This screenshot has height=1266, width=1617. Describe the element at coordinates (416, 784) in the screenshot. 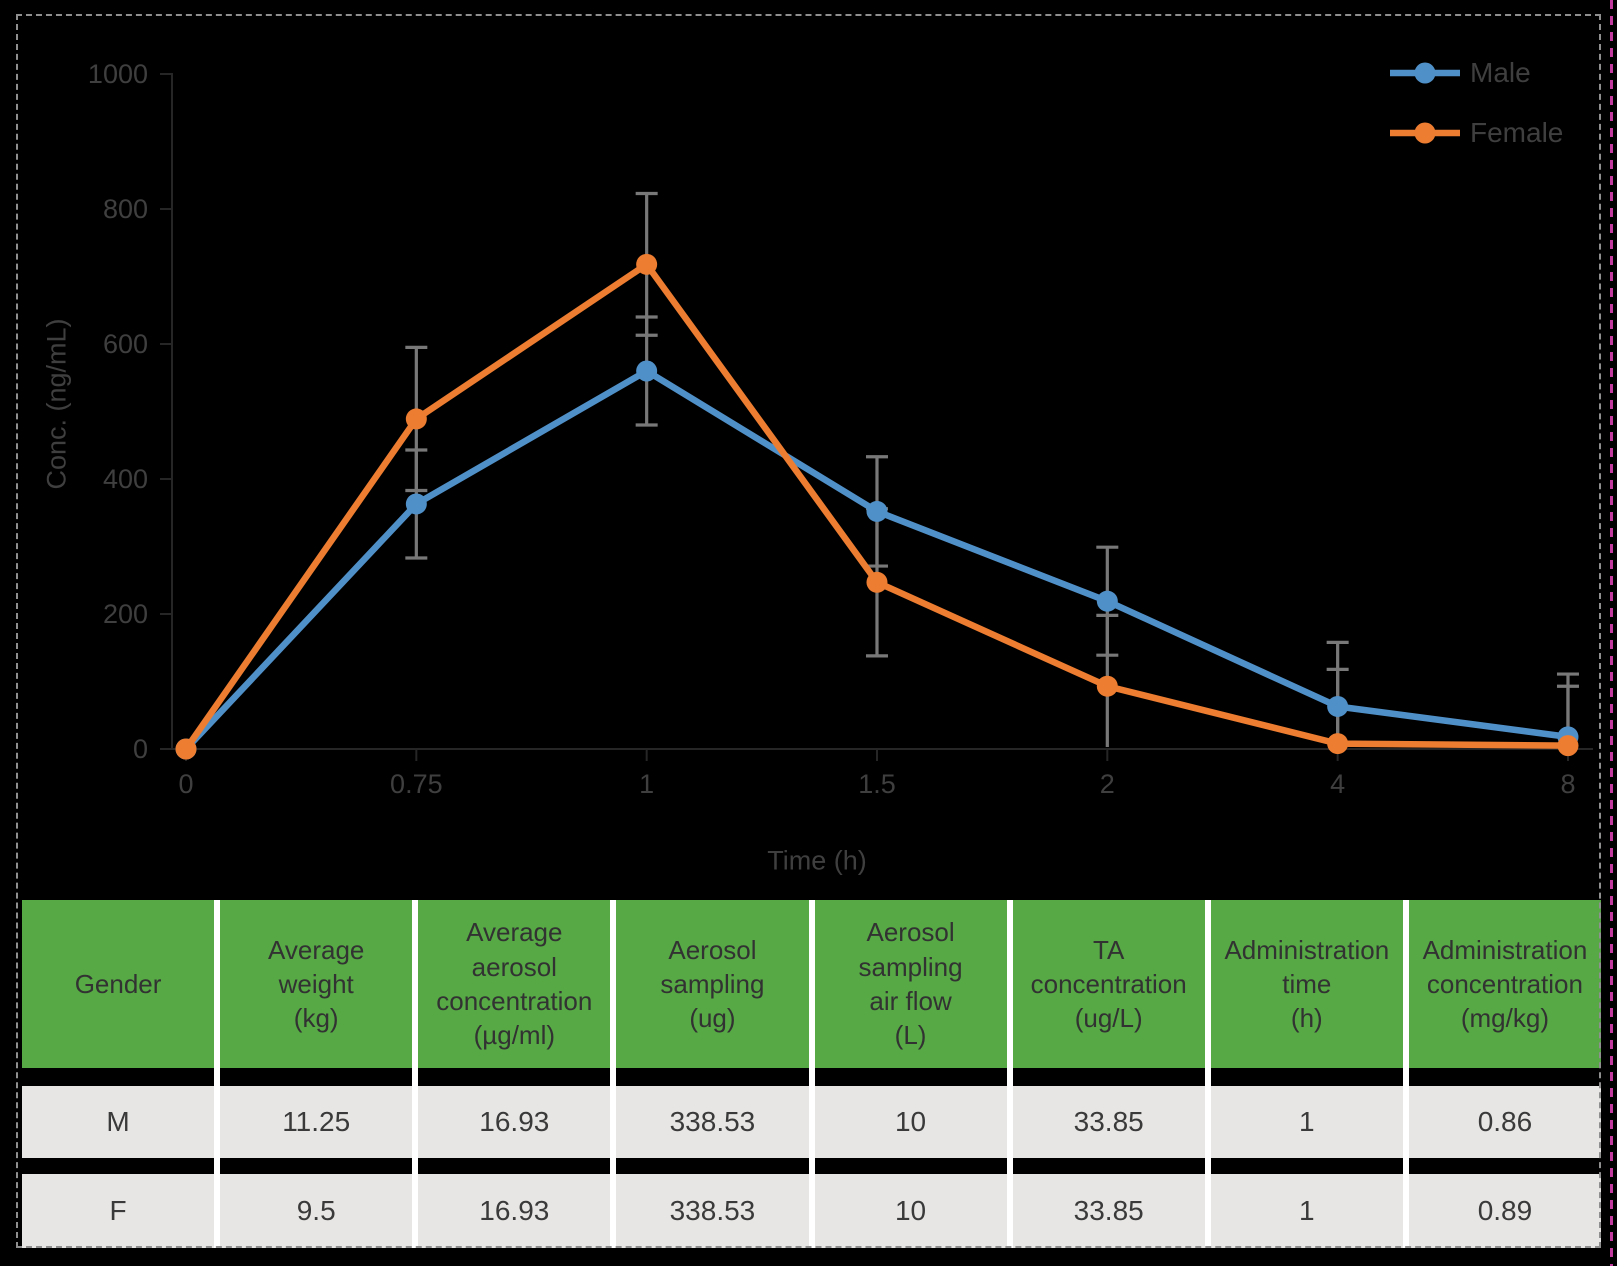

I see `x-tick-label: 0.75` at that location.